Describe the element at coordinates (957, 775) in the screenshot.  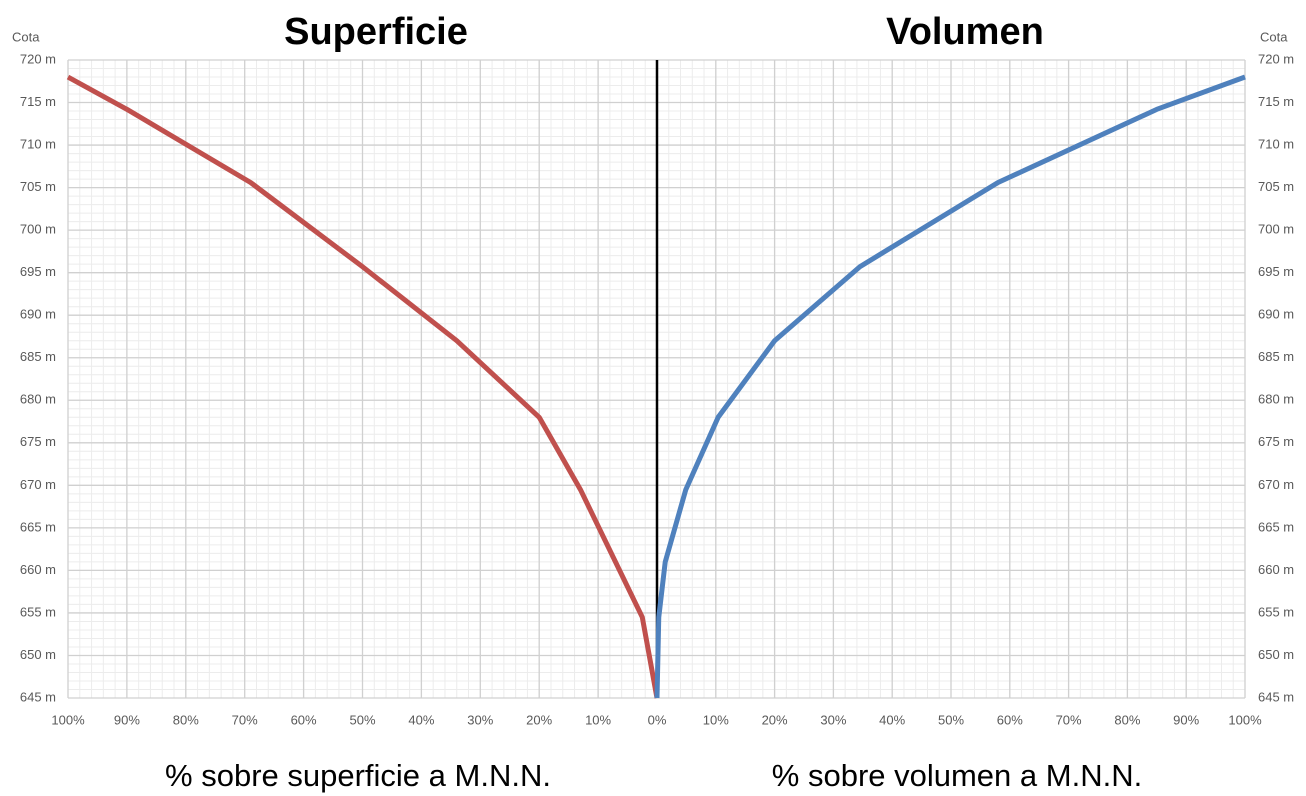
I see `x-axis-label: % sobre volumen a M.N.N.` at that location.